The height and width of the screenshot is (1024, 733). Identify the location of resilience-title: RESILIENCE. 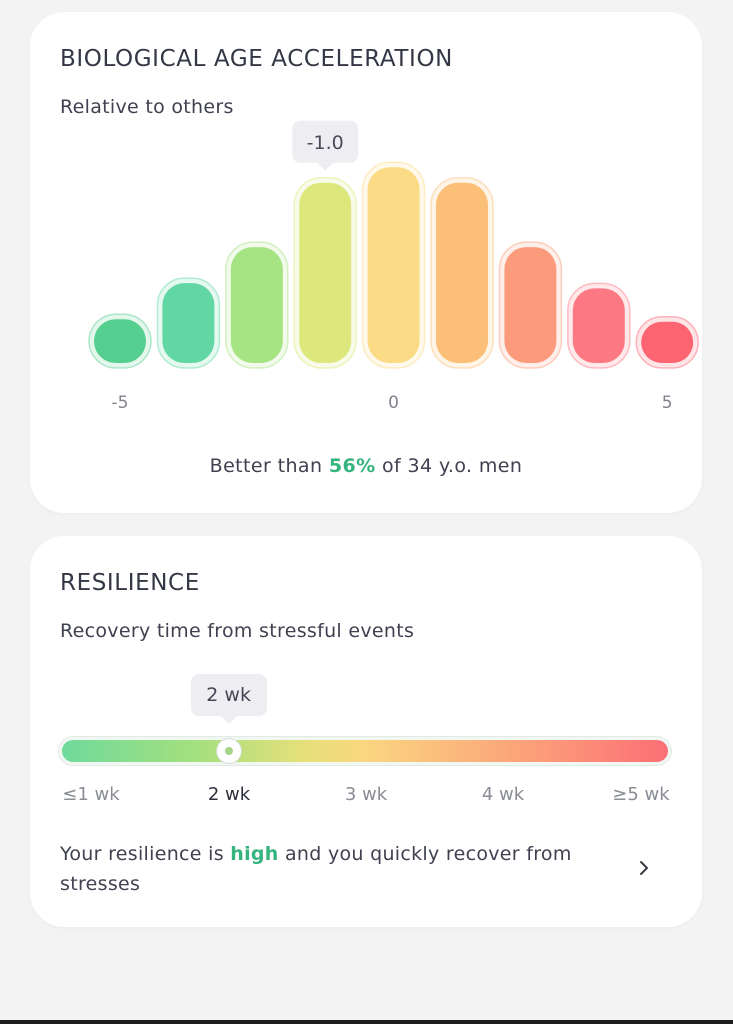
(130, 583).